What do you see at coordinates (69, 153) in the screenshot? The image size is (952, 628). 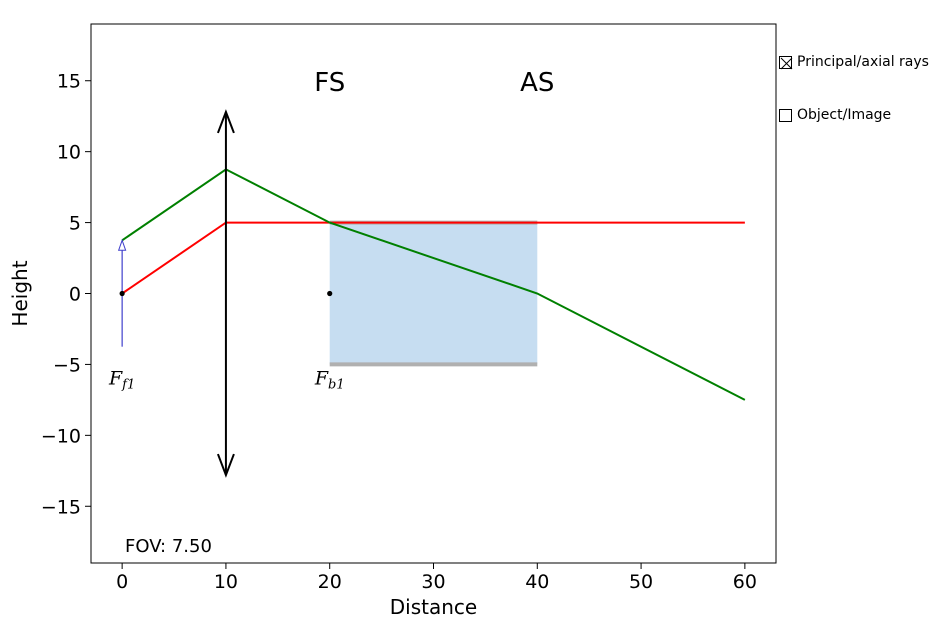 I see `y-tick-label: 10` at bounding box center [69, 153].